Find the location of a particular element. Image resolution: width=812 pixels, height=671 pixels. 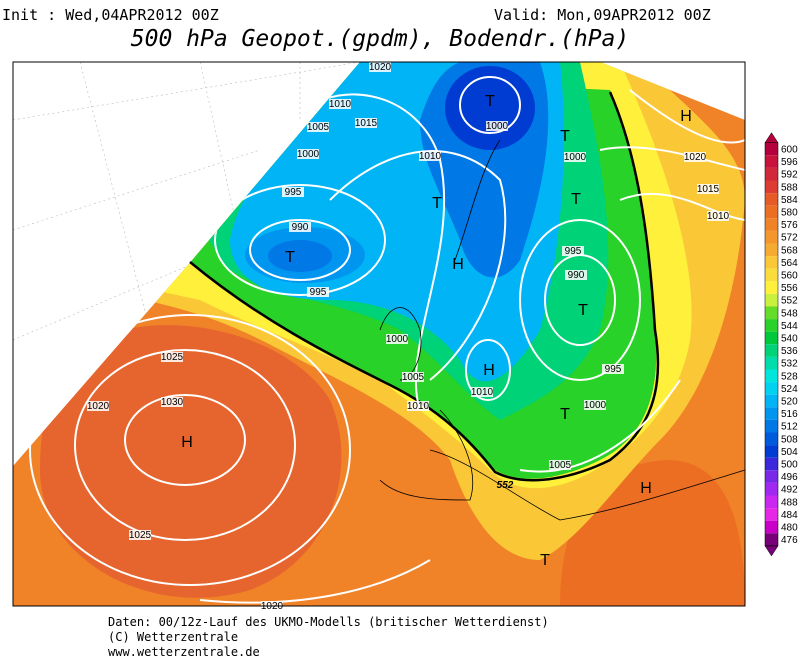

isobar-label: 1025 is located at coordinates (140, 535).